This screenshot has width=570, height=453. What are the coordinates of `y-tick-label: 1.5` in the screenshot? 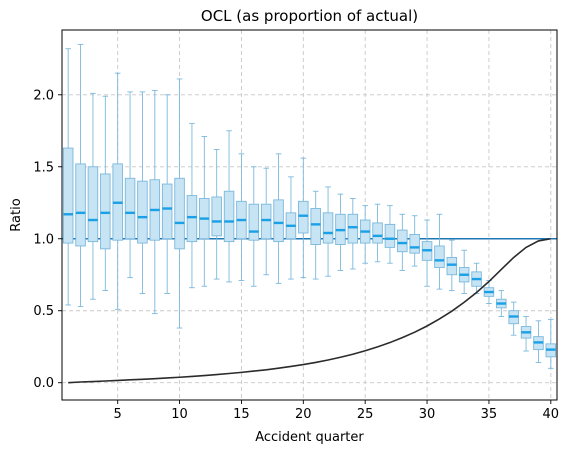 It's located at (43, 167).